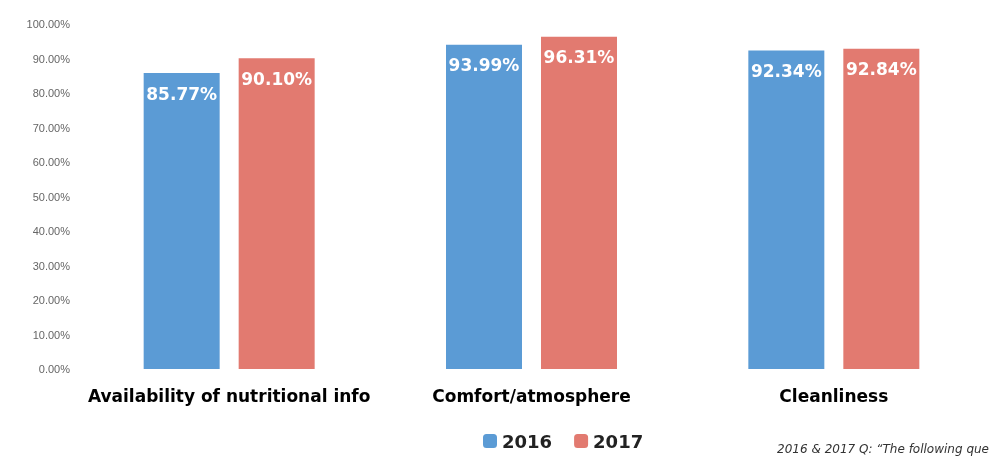  I want to click on y-tick-label: 20.00%, so click(51, 300).